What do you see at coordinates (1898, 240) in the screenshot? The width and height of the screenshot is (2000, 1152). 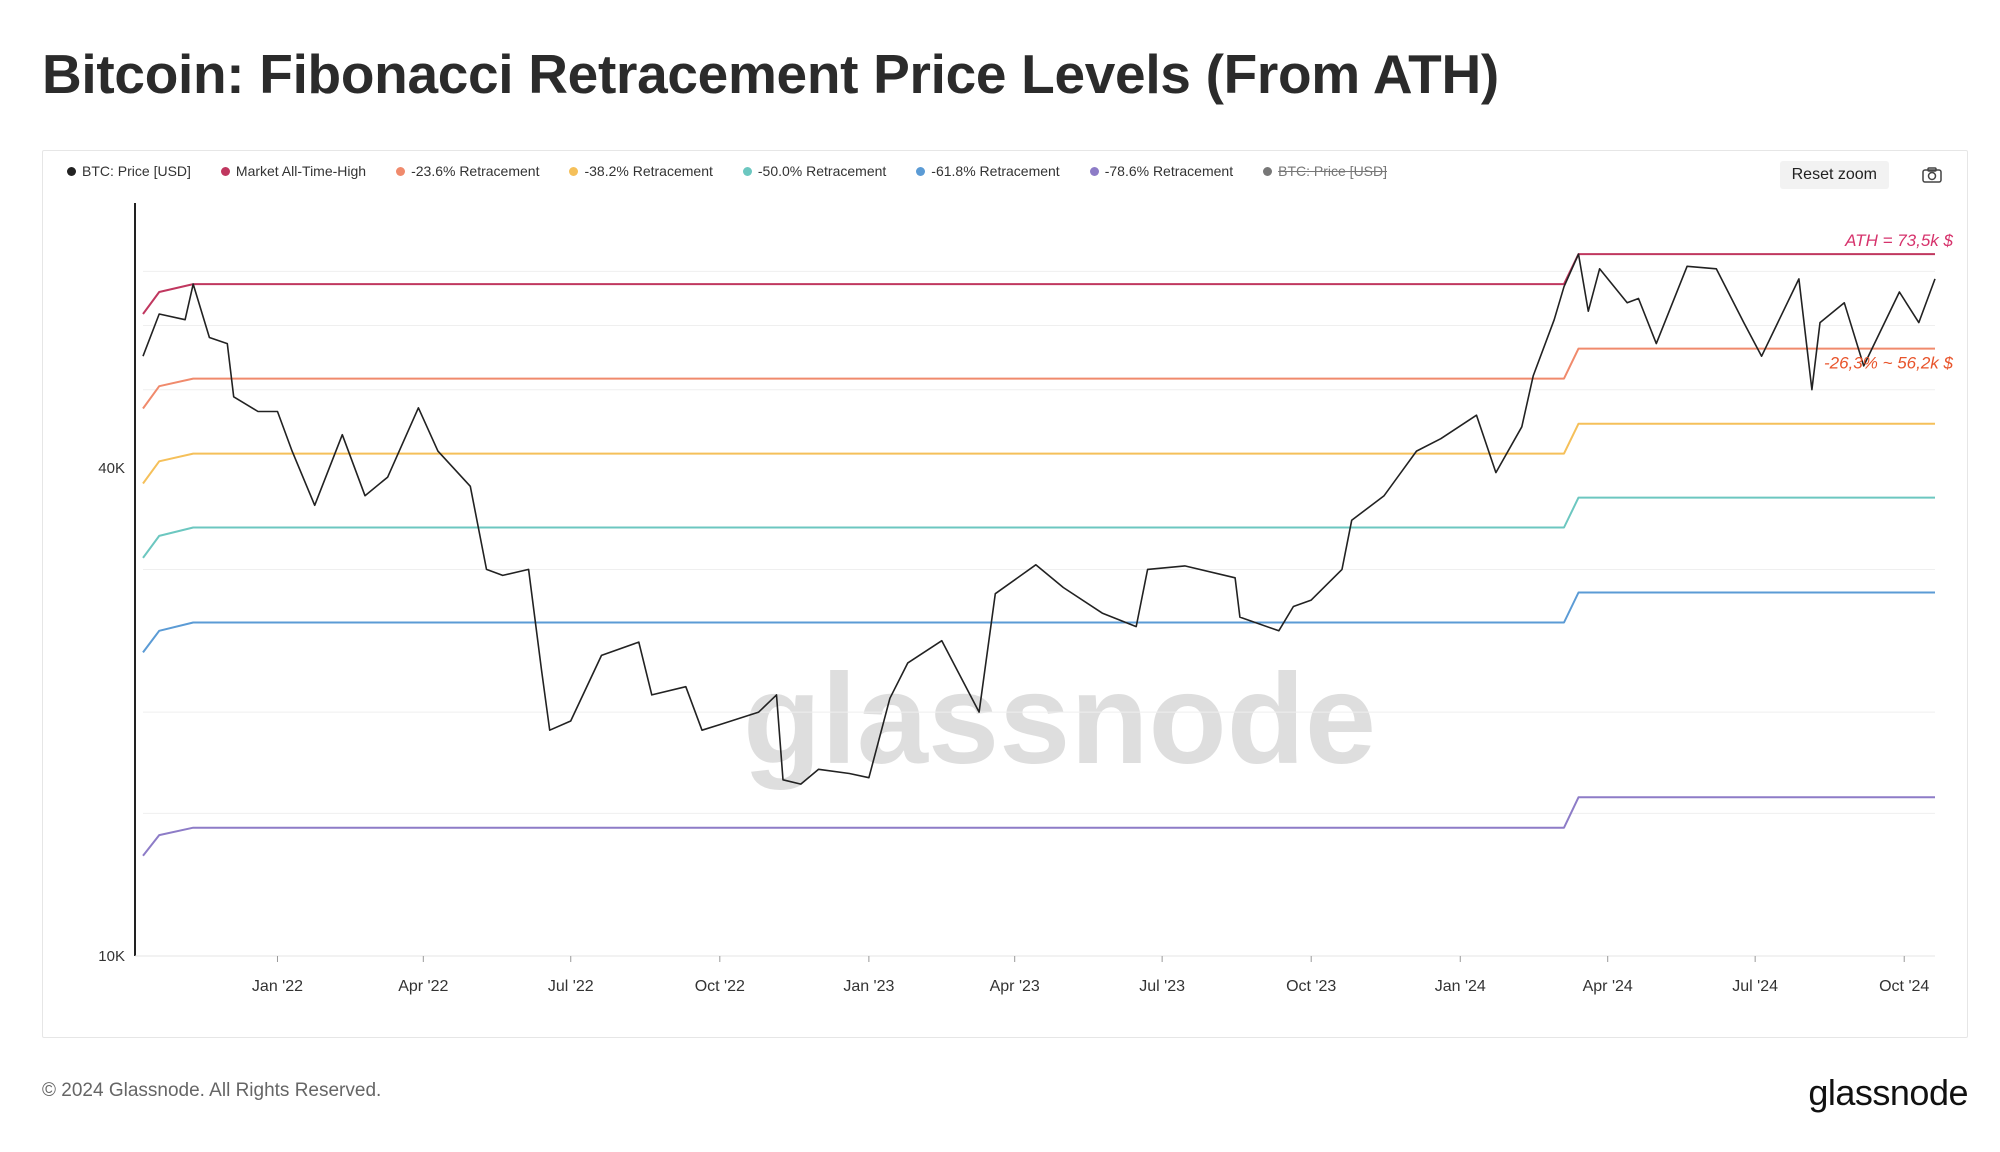 I see `chart-annotation: ATH = 73,5k $` at bounding box center [1898, 240].